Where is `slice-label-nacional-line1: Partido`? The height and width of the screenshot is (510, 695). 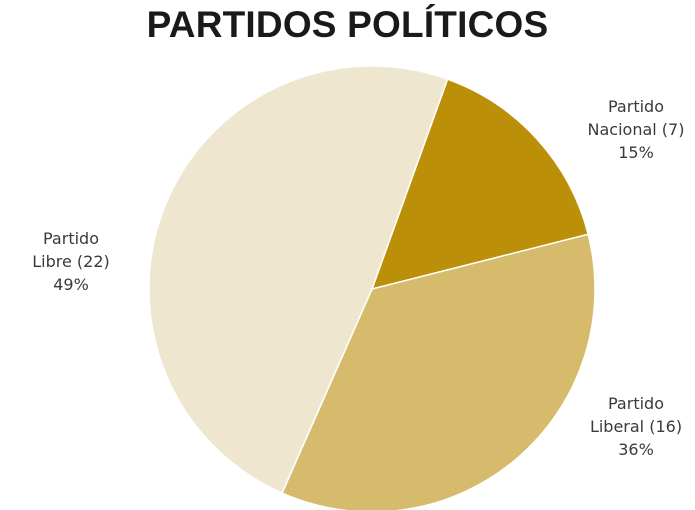
slice-label-nacional-line1: Partido is located at coordinates (636, 106).